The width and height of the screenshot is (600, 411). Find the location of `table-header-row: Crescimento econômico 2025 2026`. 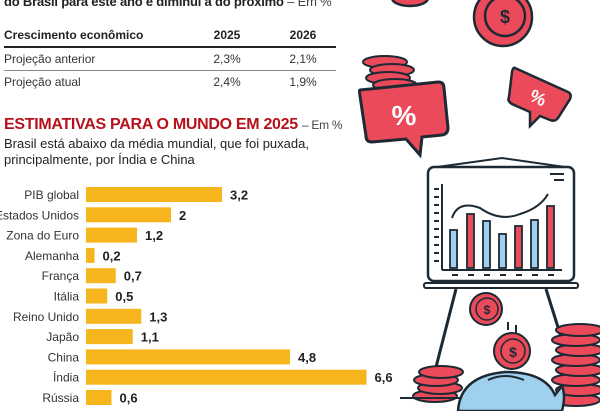

table-header-row: Crescimento econômico 2025 2026 is located at coordinates (170, 36).